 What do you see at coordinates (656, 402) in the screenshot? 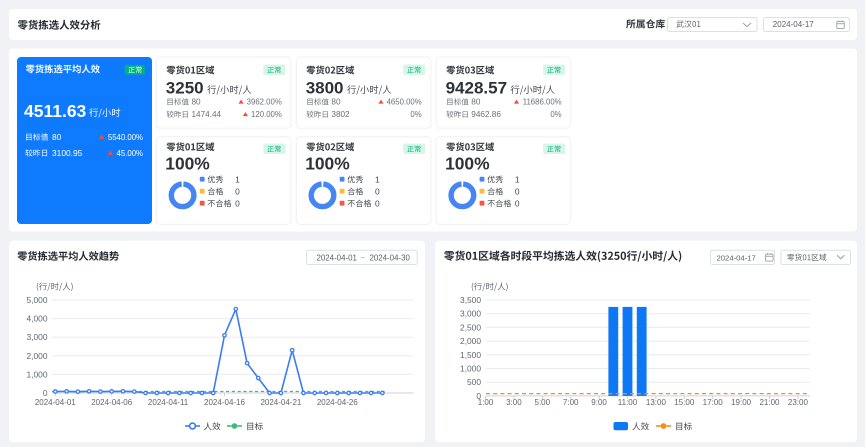
I see `svg-text: 13:00` at bounding box center [656, 402].